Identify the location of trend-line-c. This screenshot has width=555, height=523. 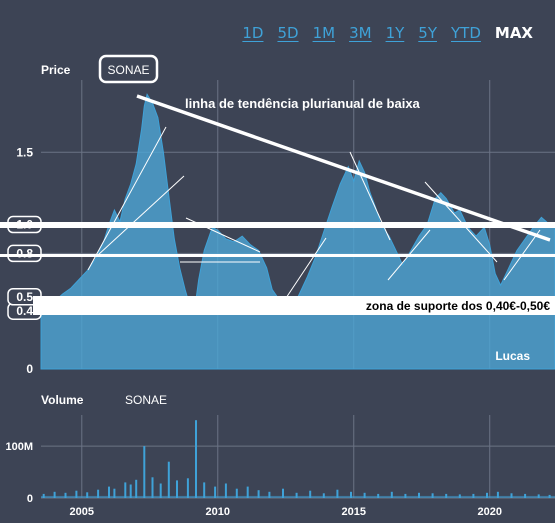
(223, 235).